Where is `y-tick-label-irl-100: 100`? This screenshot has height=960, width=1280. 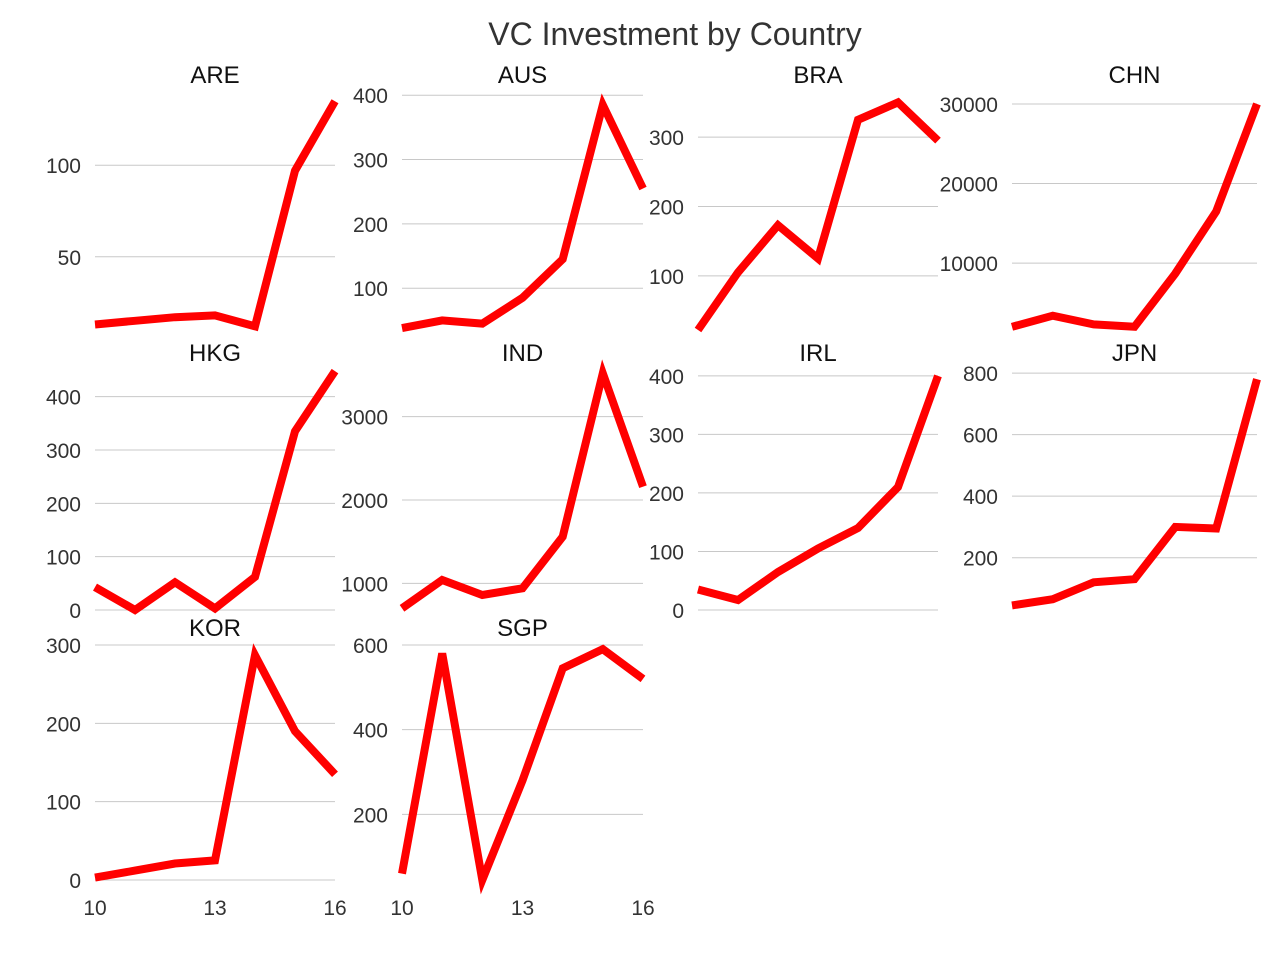
y-tick-label-irl-100: 100 is located at coordinates (666, 552).